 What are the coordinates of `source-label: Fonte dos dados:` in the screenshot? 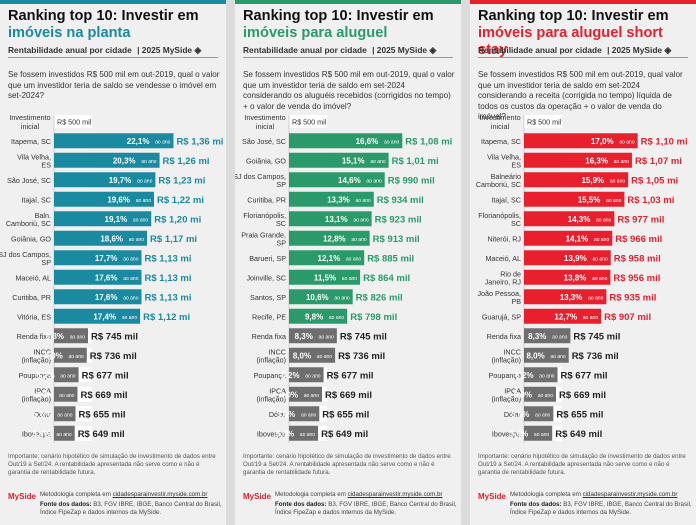 It's located at (66, 504).